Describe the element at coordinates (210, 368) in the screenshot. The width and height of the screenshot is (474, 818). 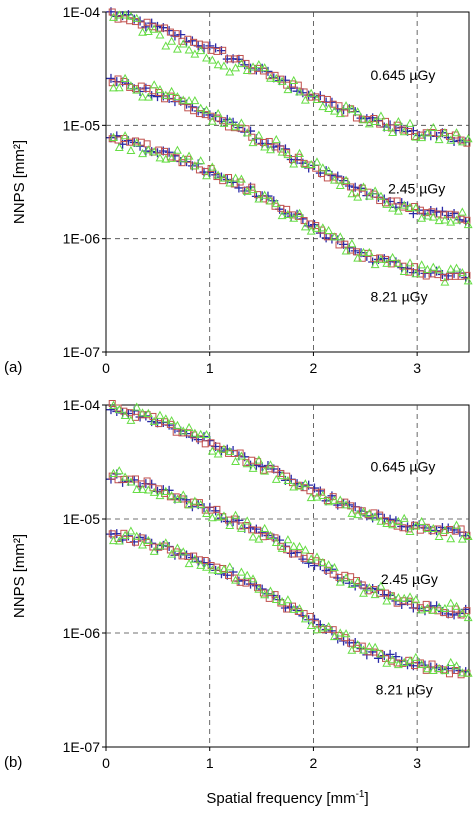
I see `x-tick-label: 1` at that location.